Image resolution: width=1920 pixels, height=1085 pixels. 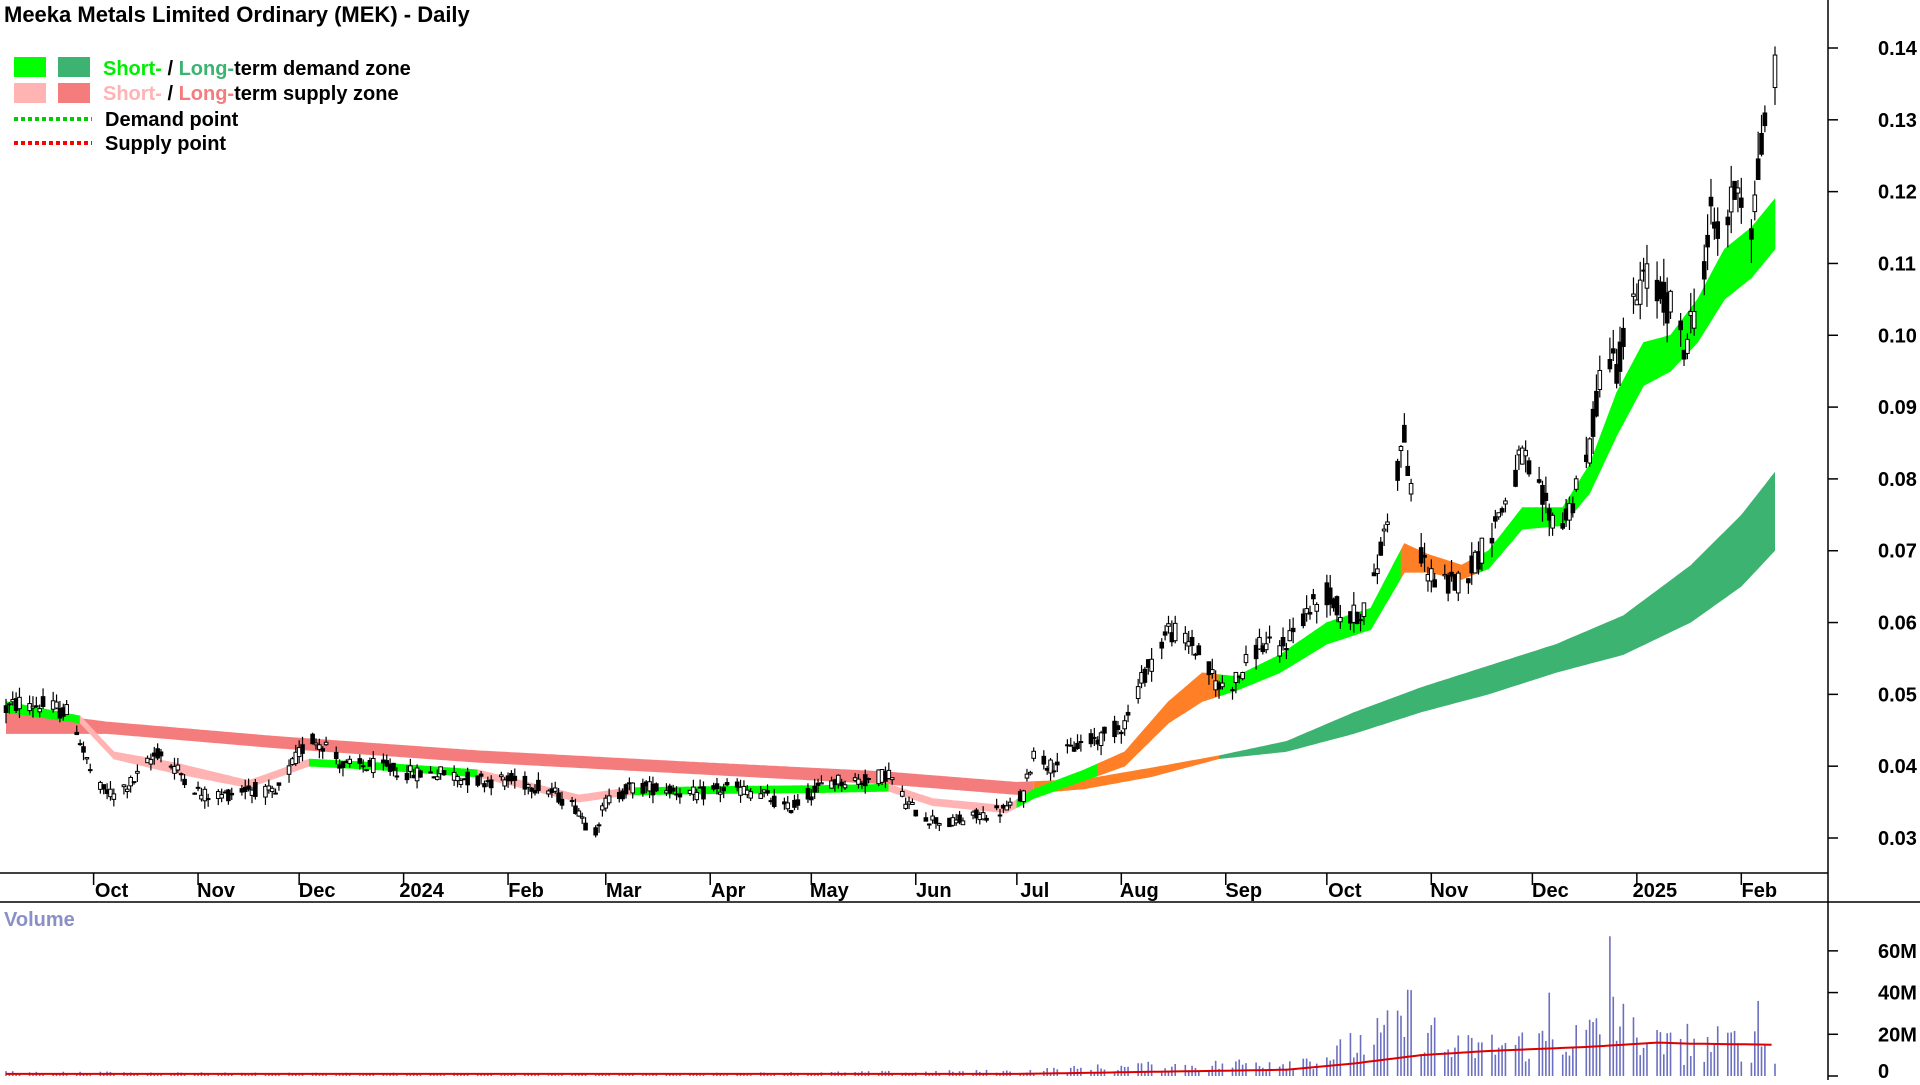 I want to click on x-tick-label: Oct, so click(x=112, y=891).